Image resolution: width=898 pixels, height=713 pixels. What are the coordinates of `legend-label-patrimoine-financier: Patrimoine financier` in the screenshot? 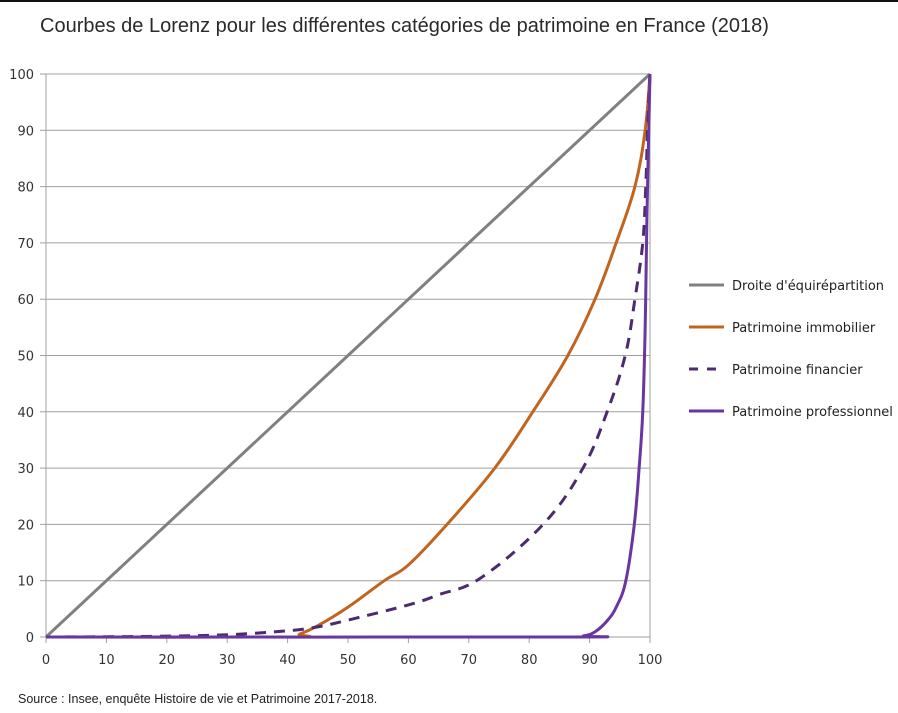 It's located at (797, 370).